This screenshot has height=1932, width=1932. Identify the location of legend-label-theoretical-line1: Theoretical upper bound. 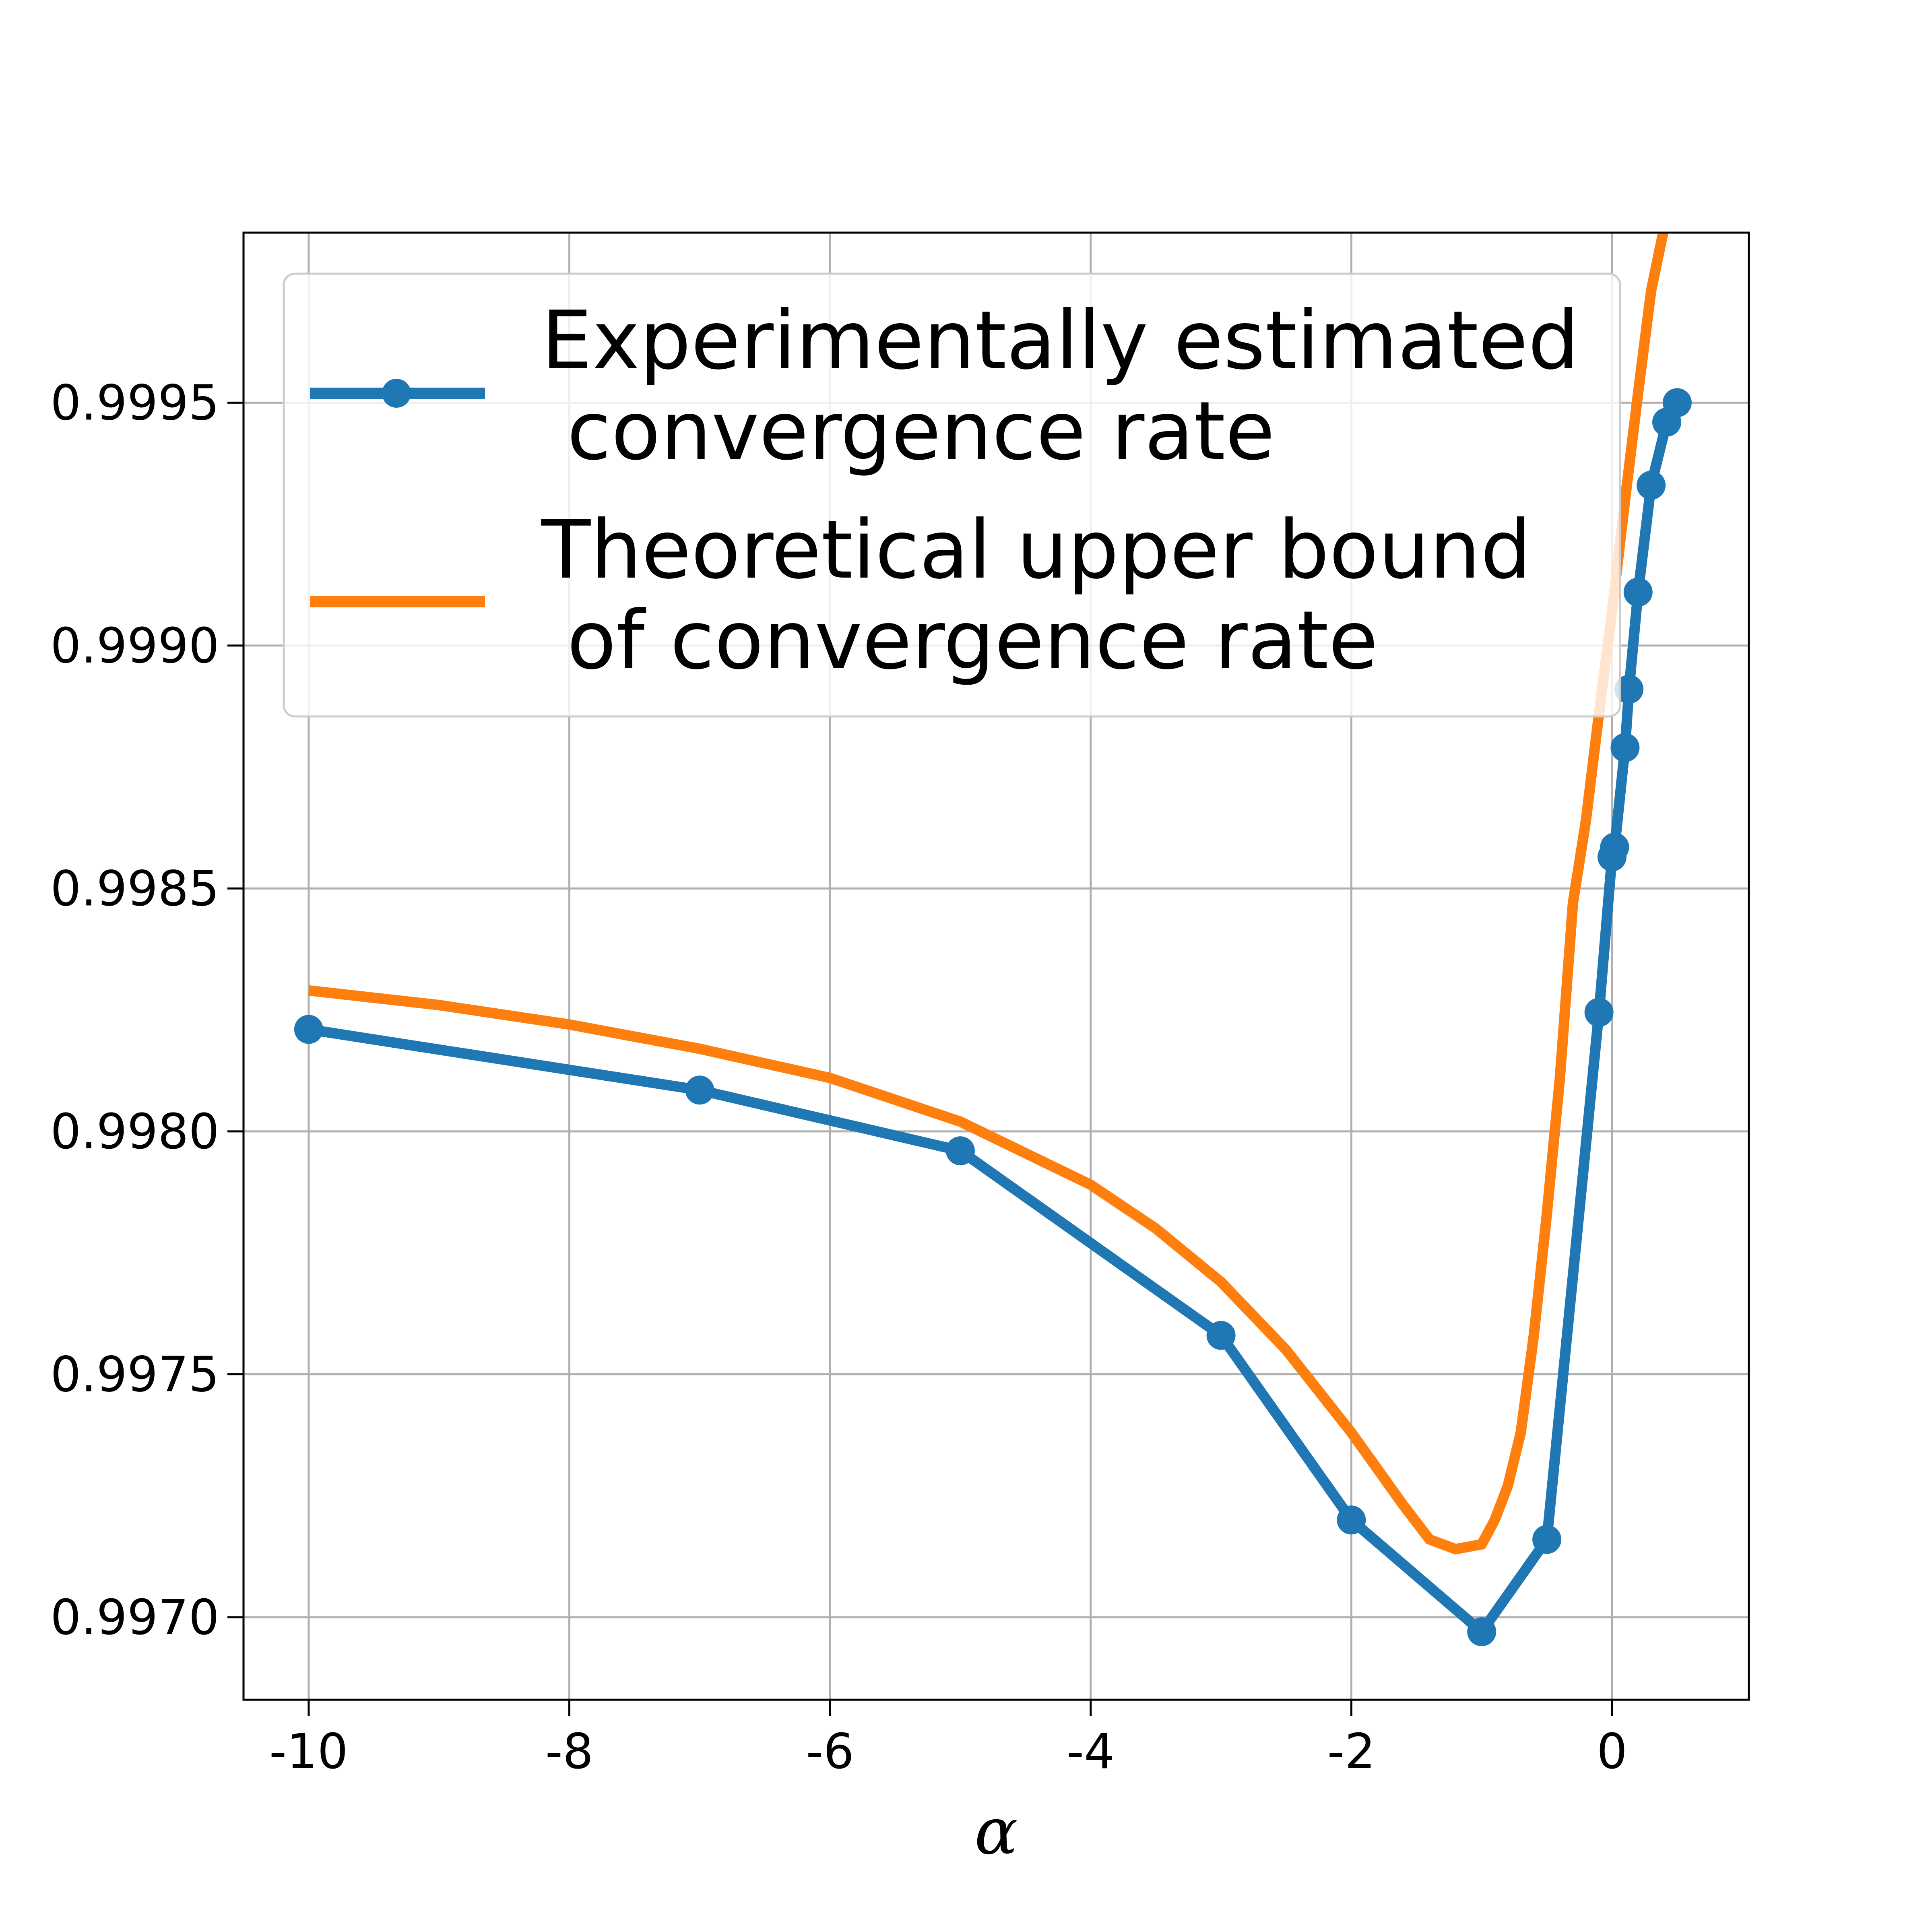
(1036, 550).